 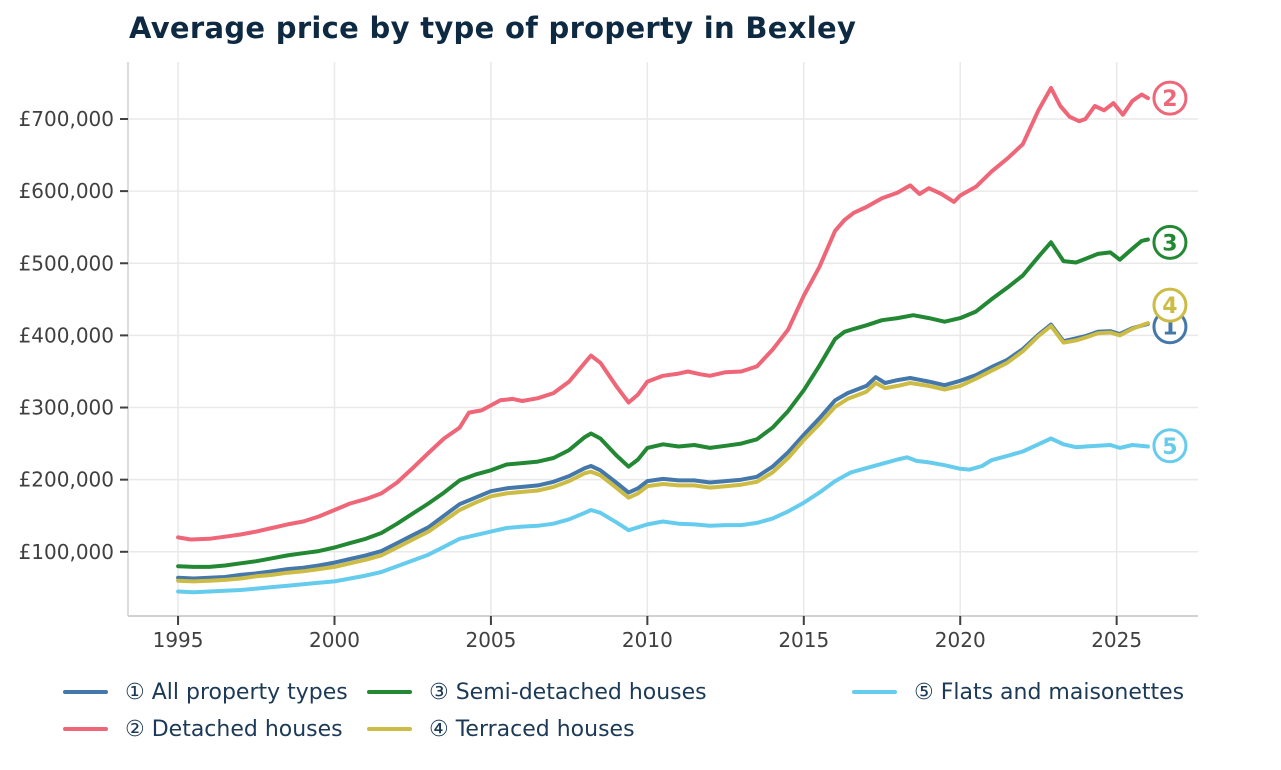 I want to click on marker-number: 4, so click(x=1169, y=306).